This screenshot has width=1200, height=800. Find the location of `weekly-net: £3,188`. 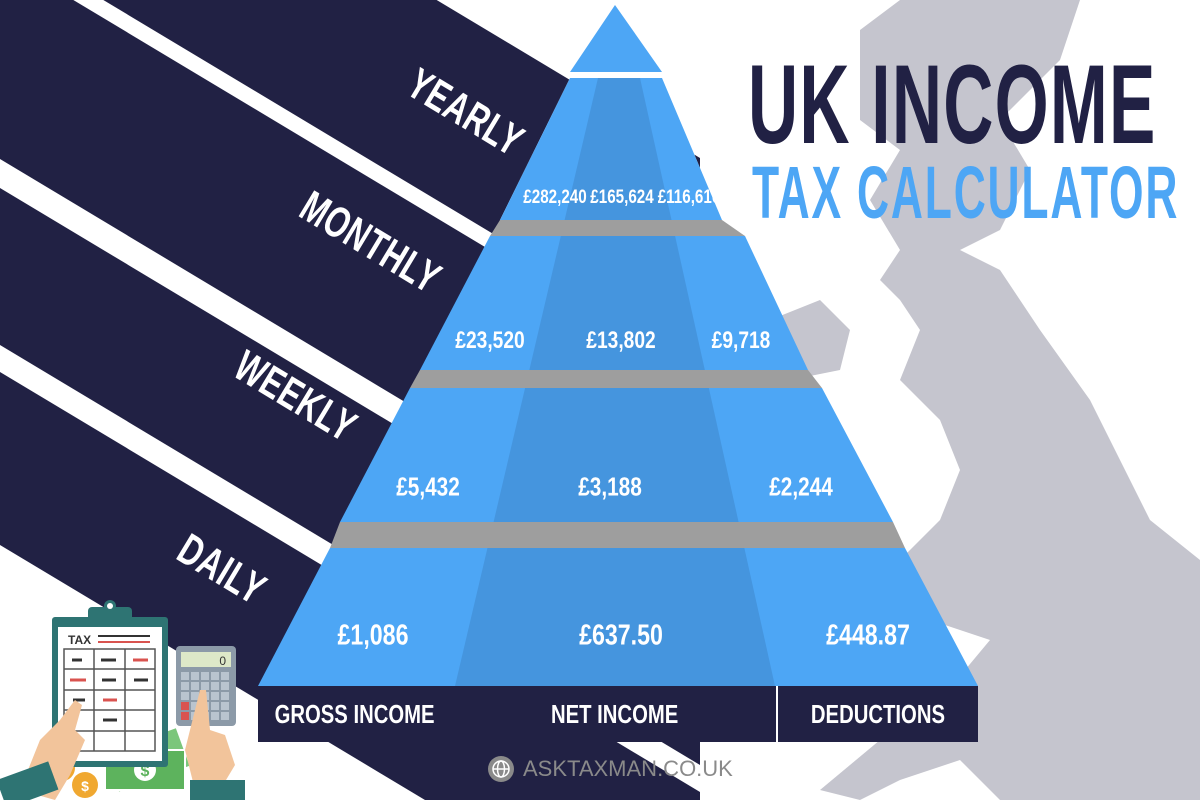

weekly-net: £3,188 is located at coordinates (610, 486).